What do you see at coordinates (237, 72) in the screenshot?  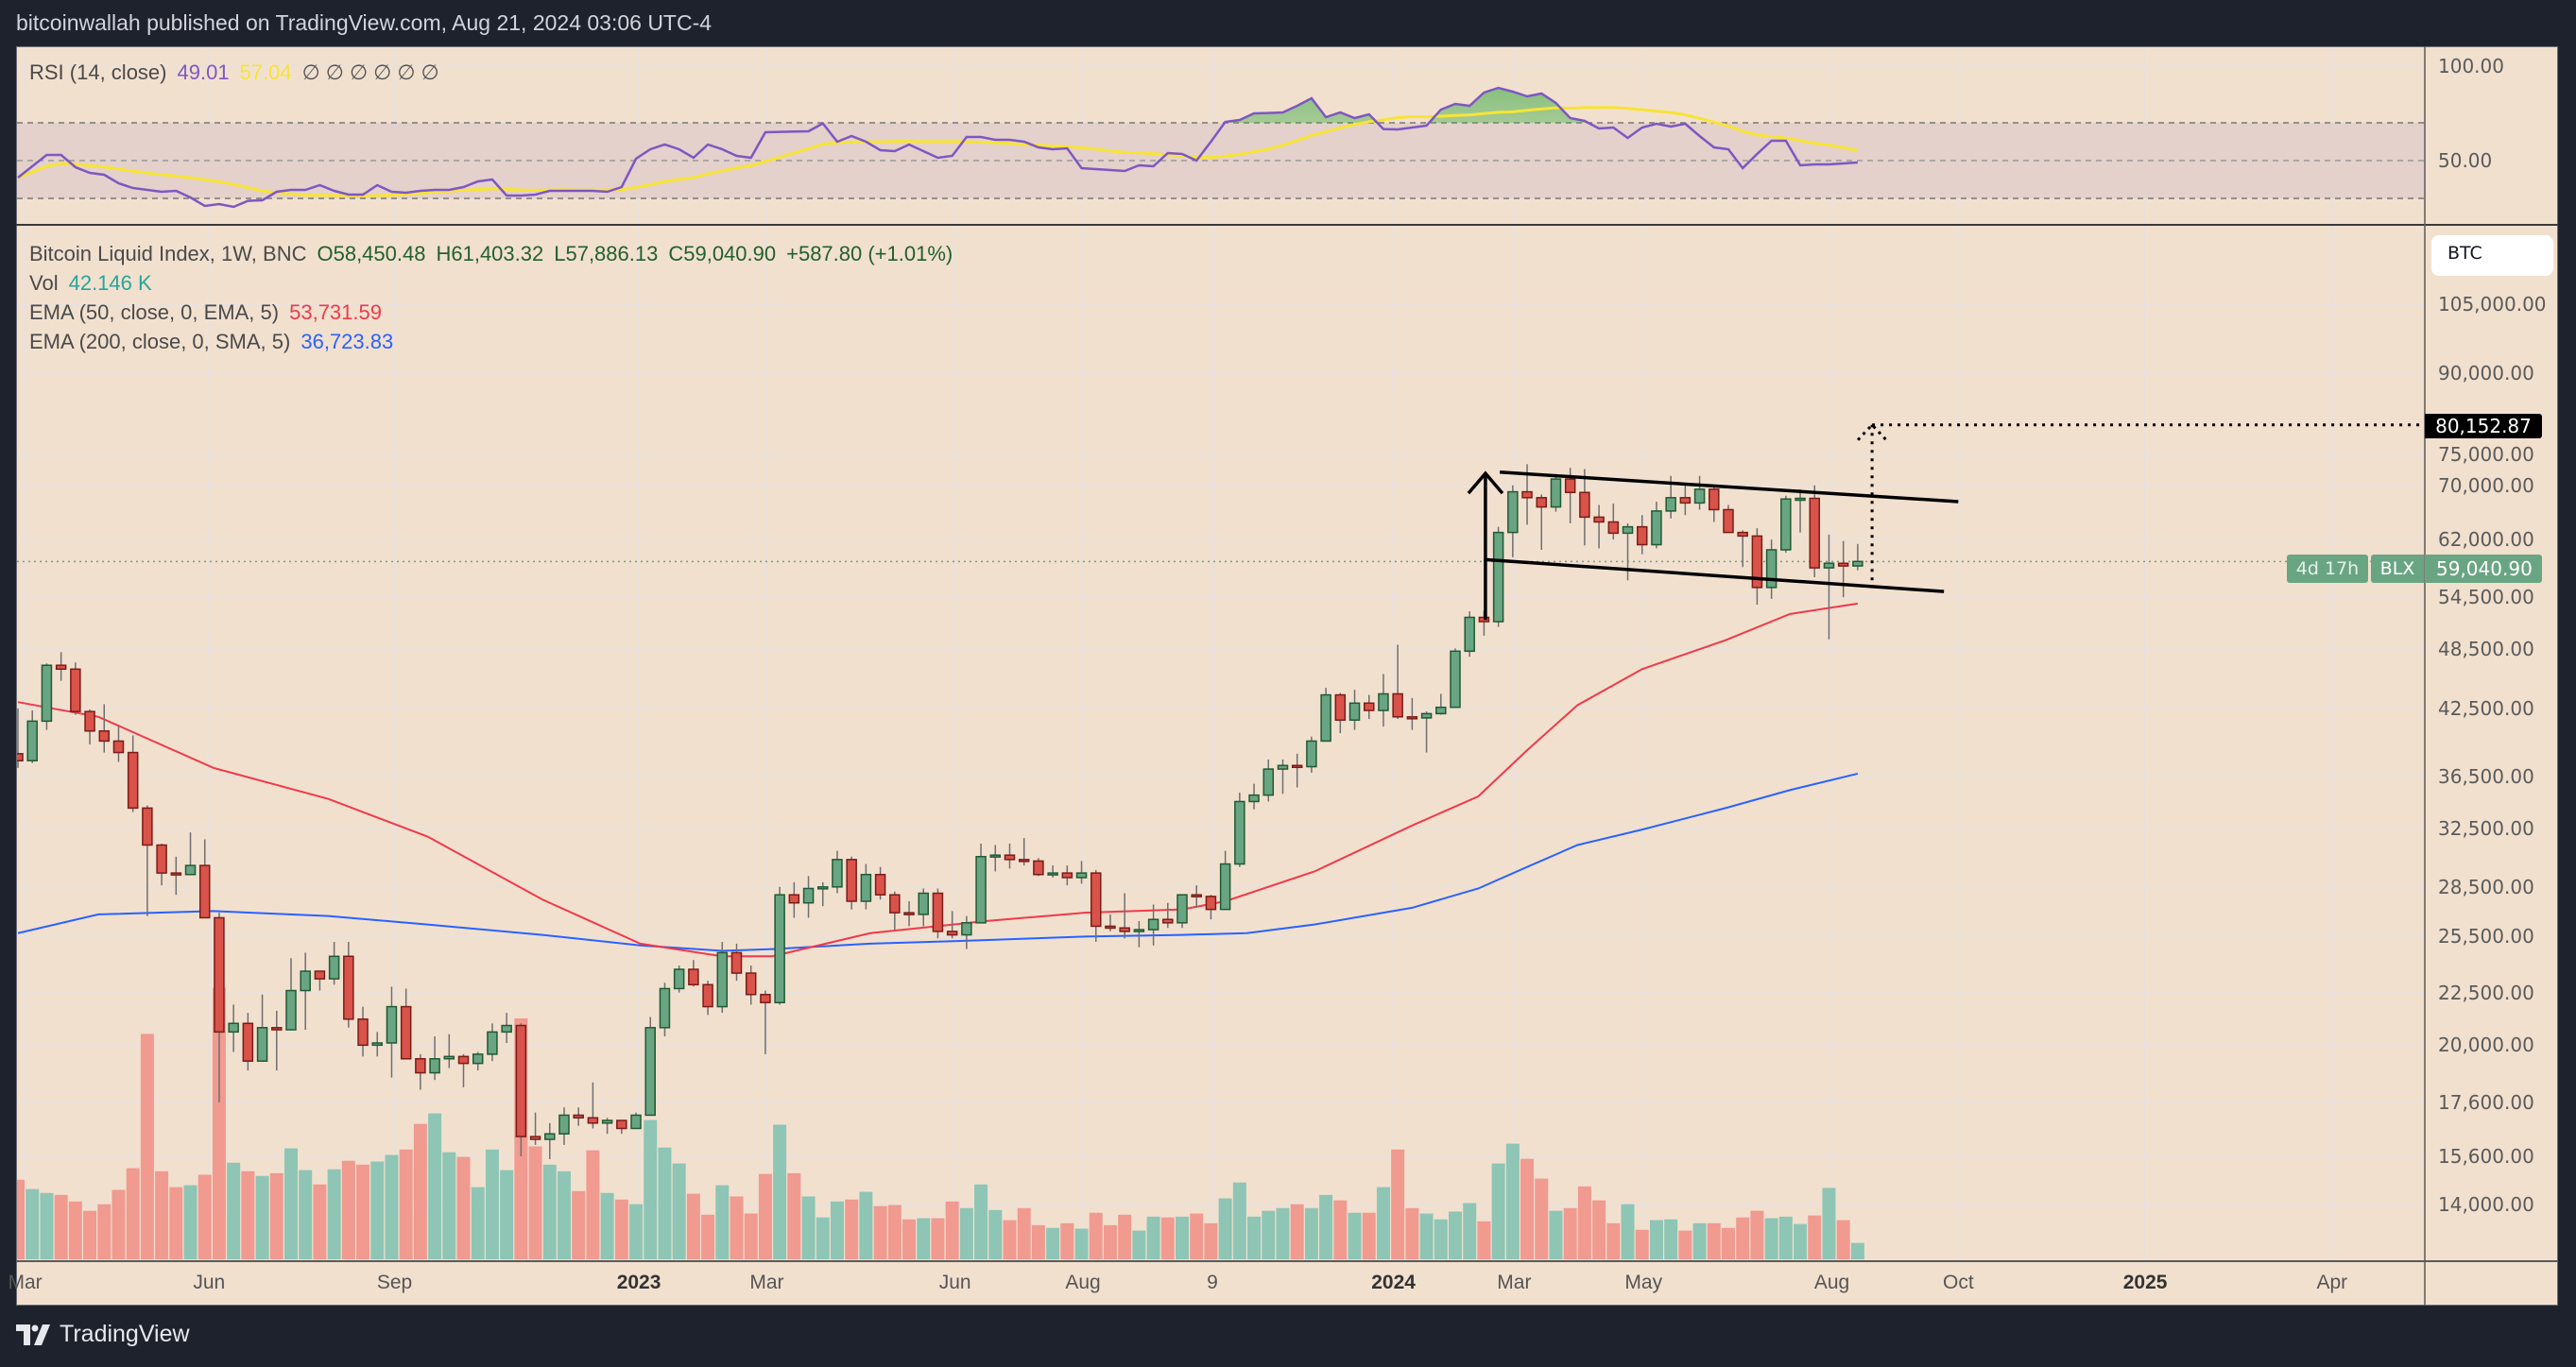 I see `rsi-legend: RSI (14, close) 49.01 57.04 ∅ ∅ ∅ ∅ ∅ ∅` at bounding box center [237, 72].